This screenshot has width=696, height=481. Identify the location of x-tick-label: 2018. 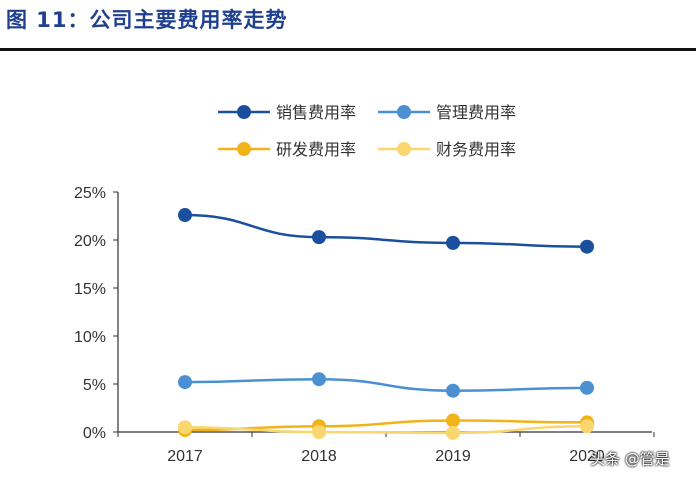
(319, 456).